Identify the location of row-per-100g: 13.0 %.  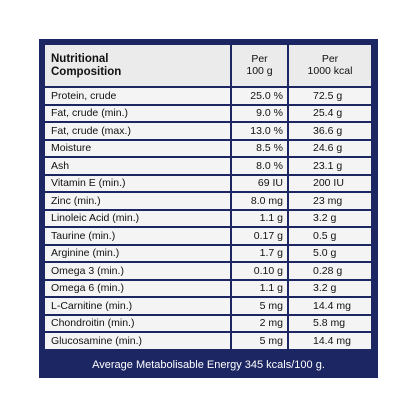
(259, 131).